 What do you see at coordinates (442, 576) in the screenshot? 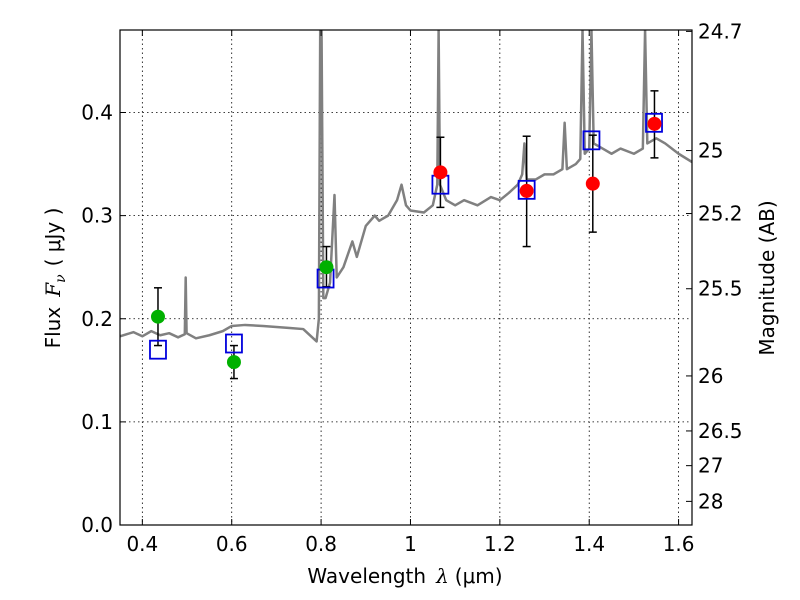
I see `x-axis-lambda: λ` at bounding box center [442, 576].